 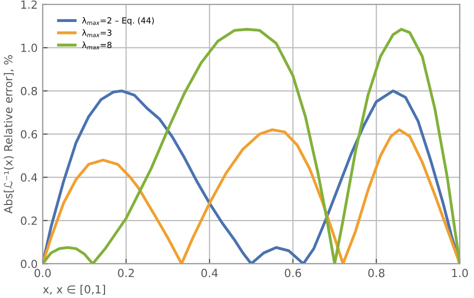 What do you see at coordinates (29, 91) in the screenshot?
I see `y-tick-label: 0.8` at bounding box center [29, 91].